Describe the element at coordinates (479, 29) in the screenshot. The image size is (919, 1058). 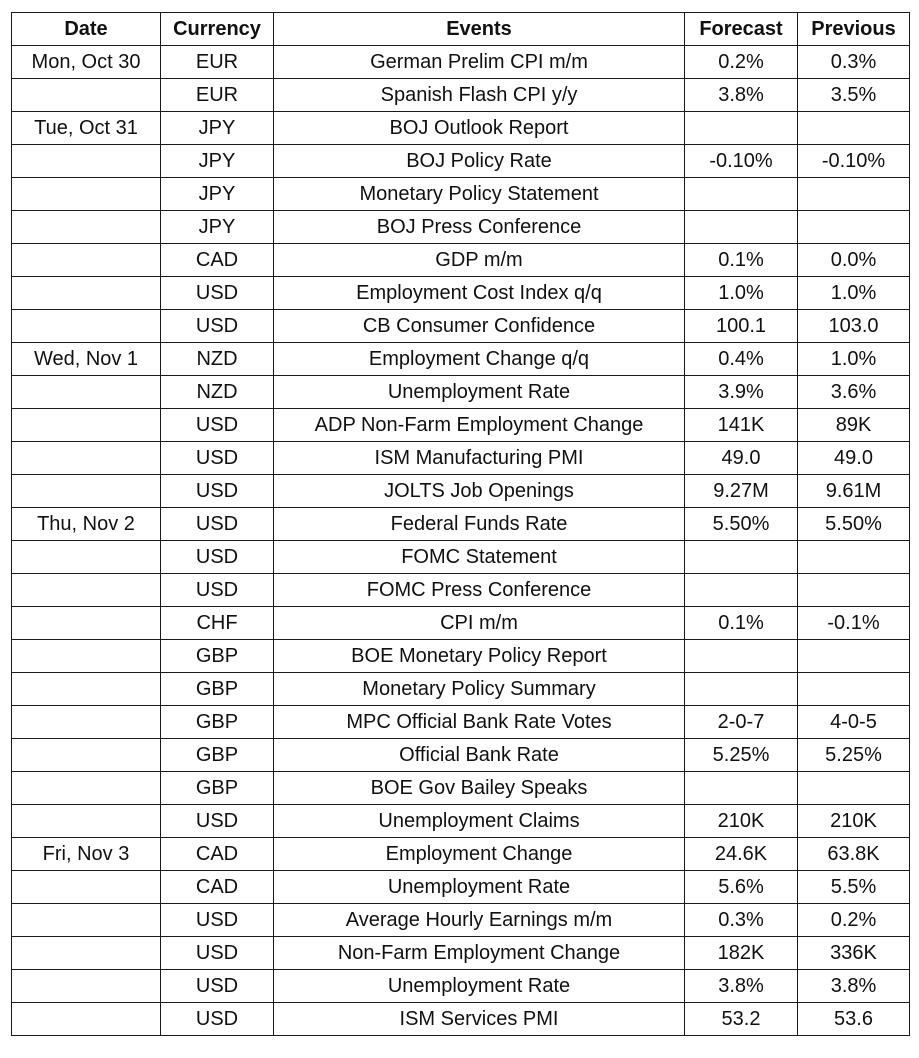
I see `header-events: Events` at that location.